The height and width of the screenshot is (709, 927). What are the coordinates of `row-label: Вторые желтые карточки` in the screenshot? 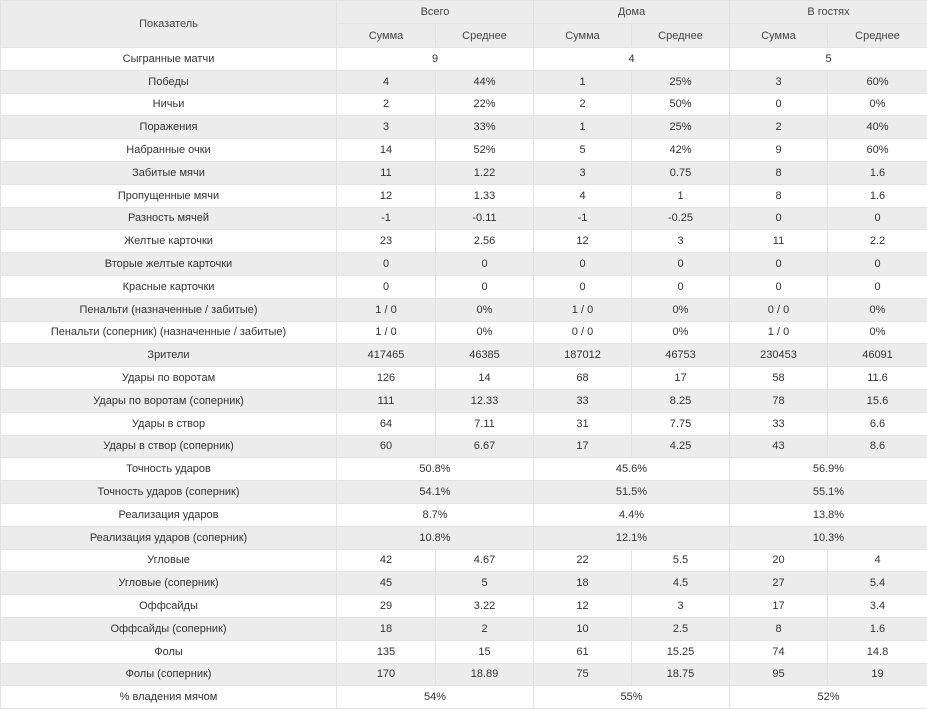 It's located at (169, 264).